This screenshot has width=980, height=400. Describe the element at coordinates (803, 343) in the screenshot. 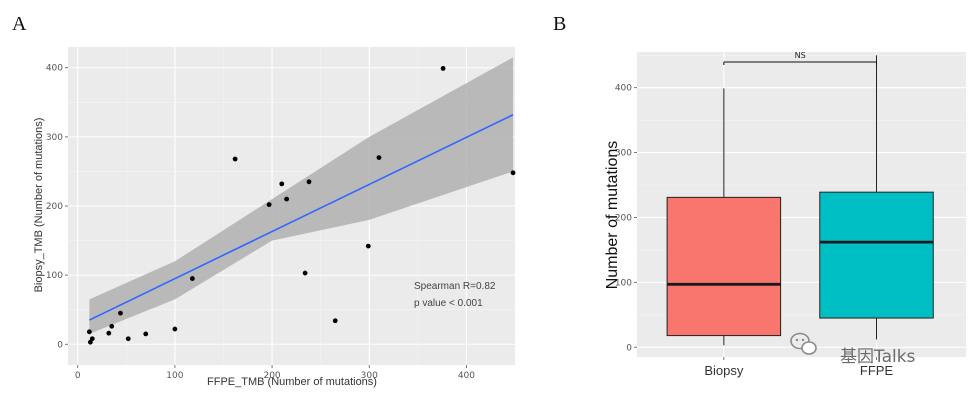

I see `wechat-icon` at that location.